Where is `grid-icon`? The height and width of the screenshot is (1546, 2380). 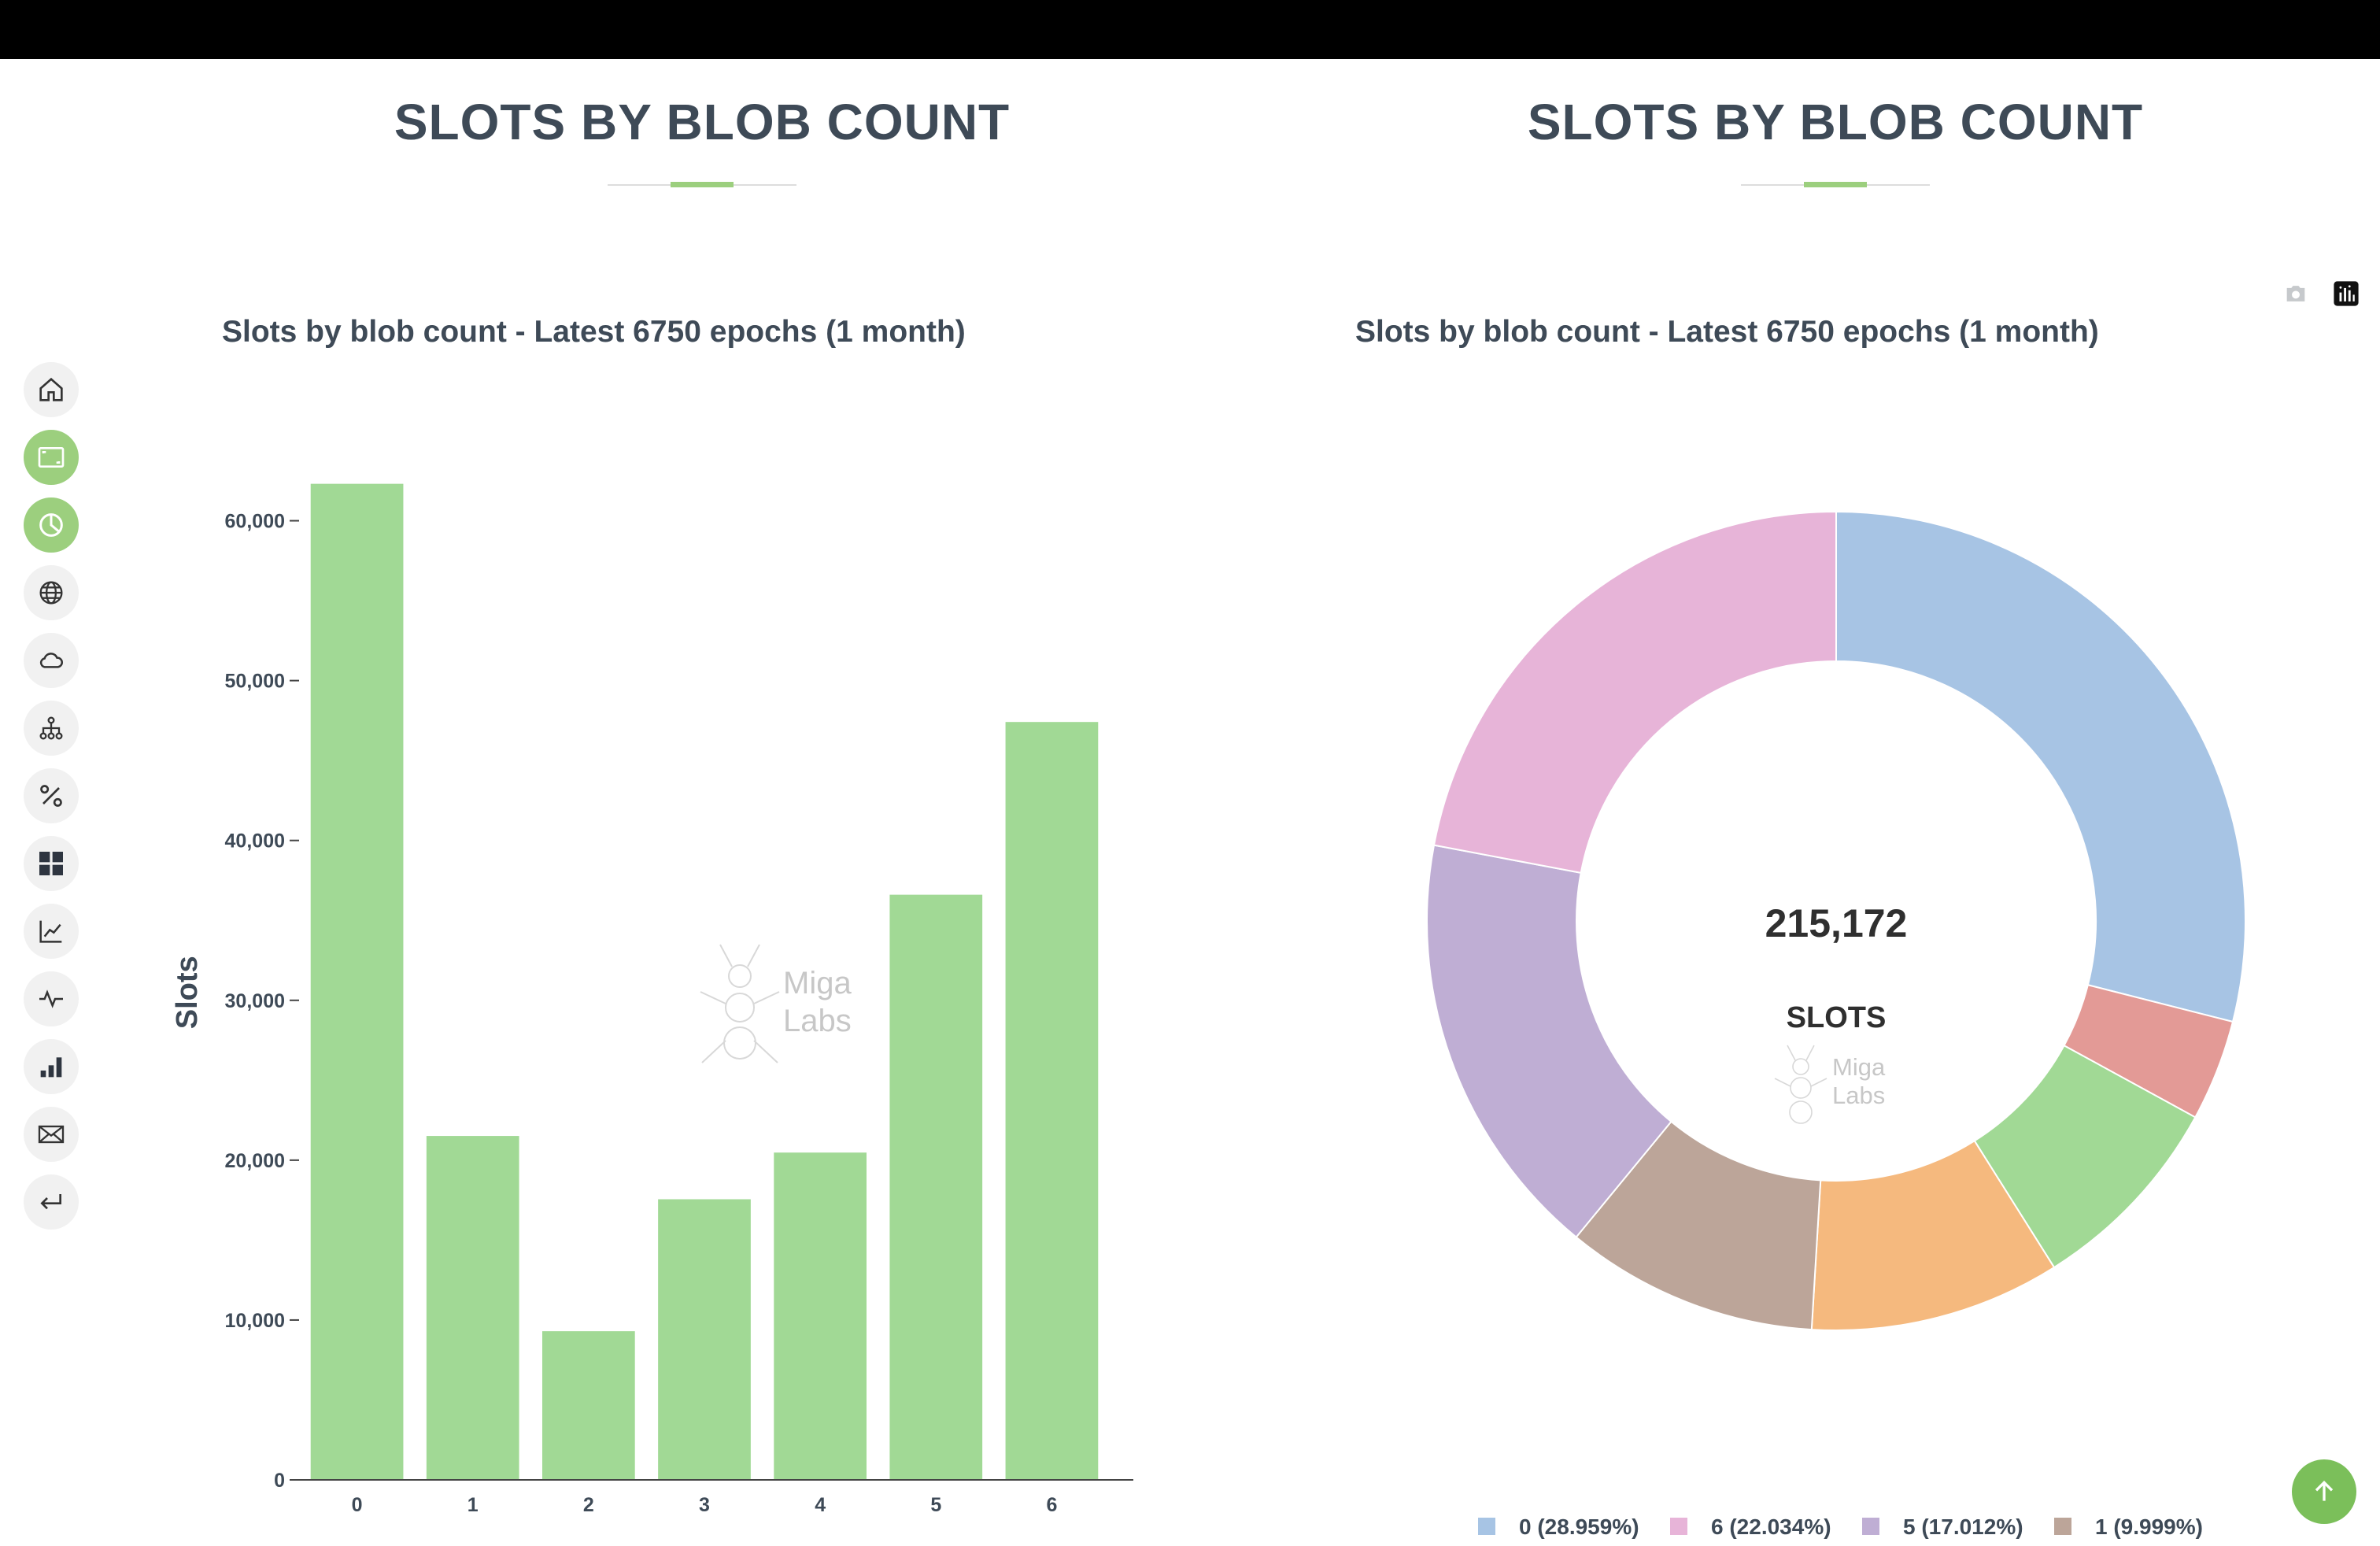 grid-icon is located at coordinates (52, 864).